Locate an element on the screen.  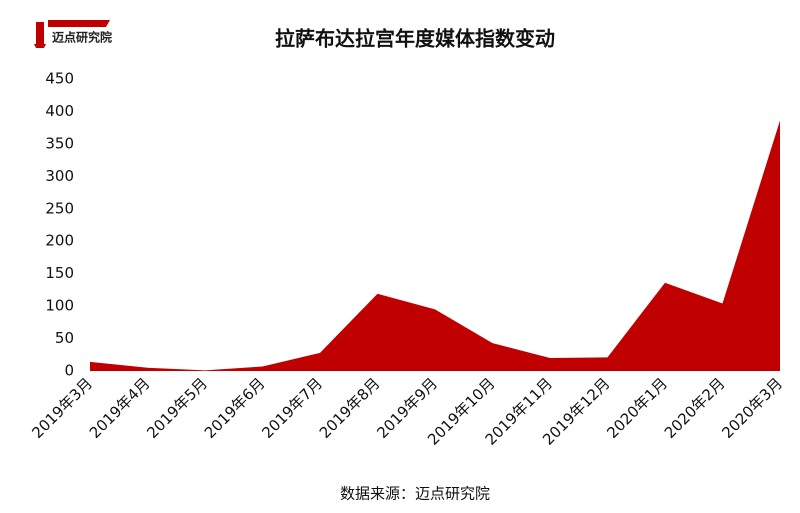
logo-banner is located at coordinates (79, 23).